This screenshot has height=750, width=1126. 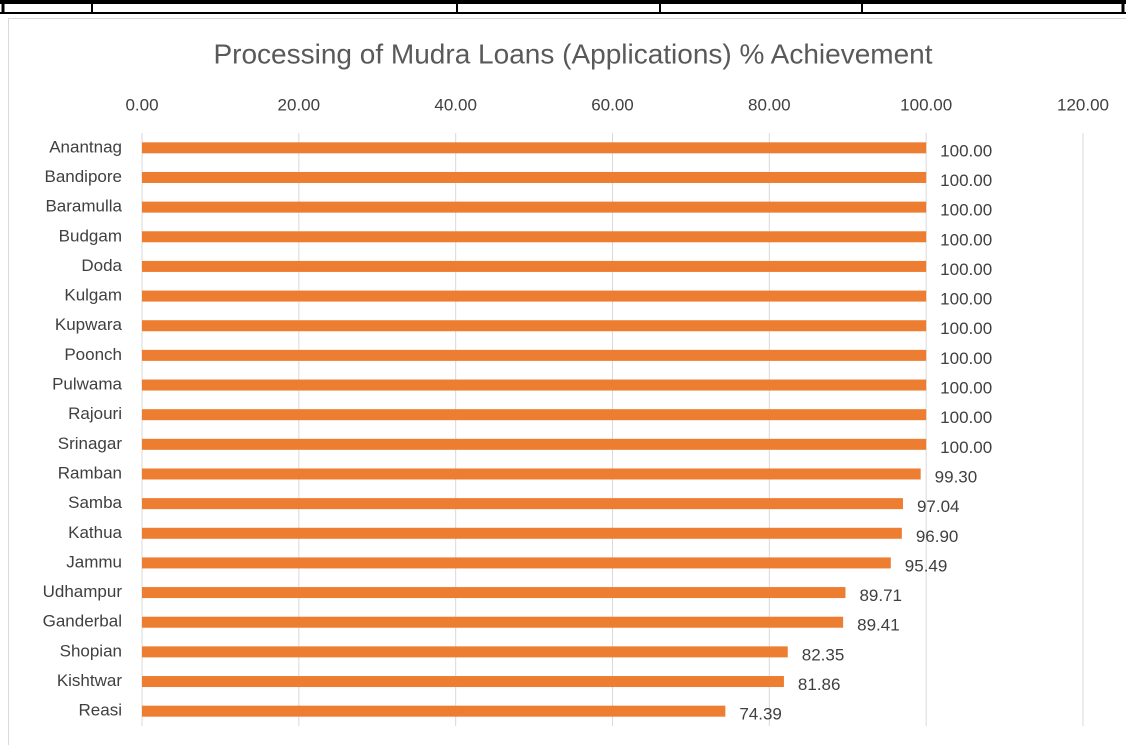 What do you see at coordinates (823, 654) in the screenshot?
I see `data-label: 82.35` at bounding box center [823, 654].